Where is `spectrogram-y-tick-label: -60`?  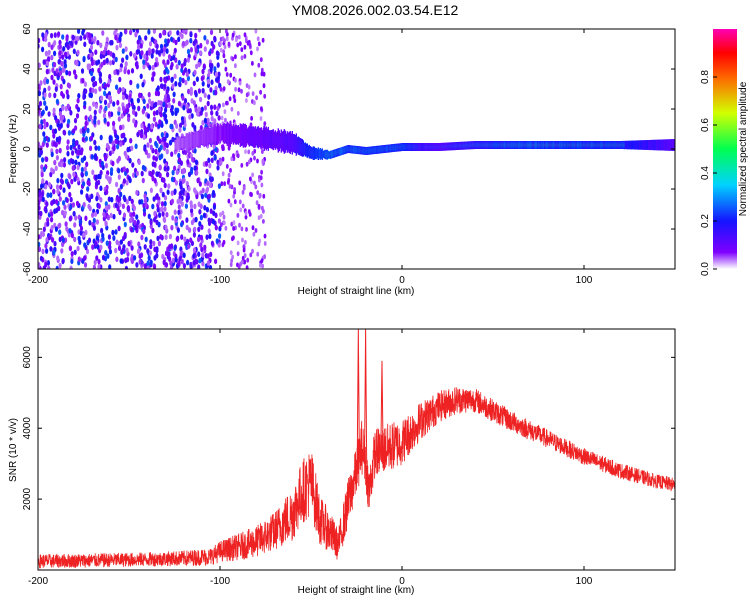
spectrogram-y-tick-label: -60 is located at coordinates (27, 268).